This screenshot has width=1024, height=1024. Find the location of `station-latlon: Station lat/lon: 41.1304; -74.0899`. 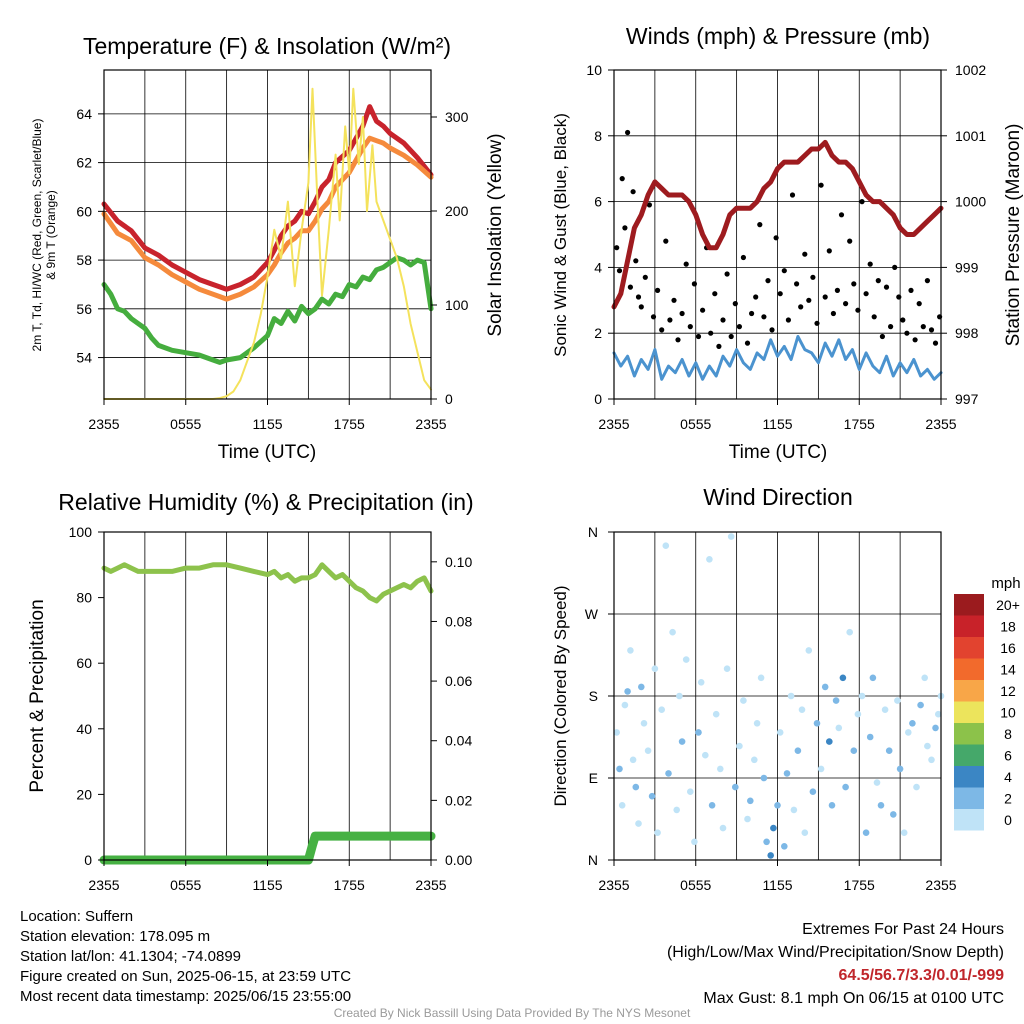

station-latlon: Station lat/lon: 41.1304; -74.0899 is located at coordinates (131, 956).